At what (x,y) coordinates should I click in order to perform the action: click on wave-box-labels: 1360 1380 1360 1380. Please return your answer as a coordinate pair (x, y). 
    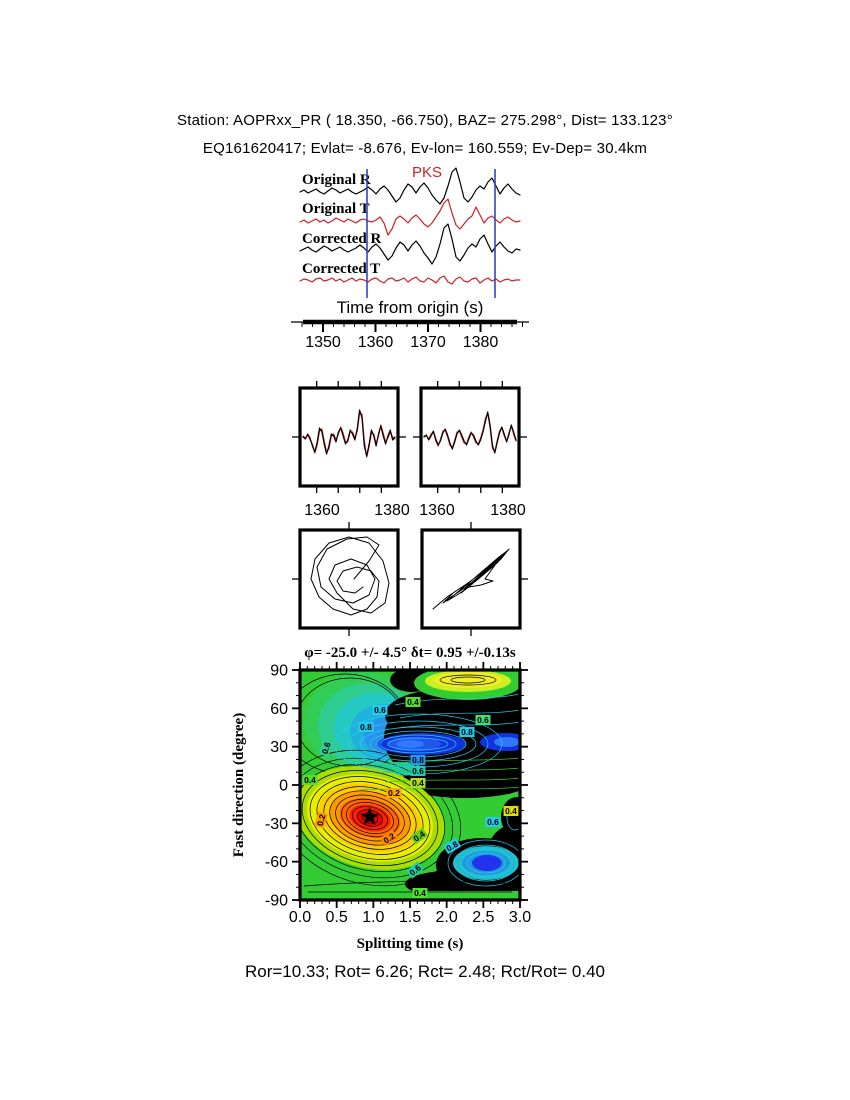
    Looking at the image, I should click on (415, 510).